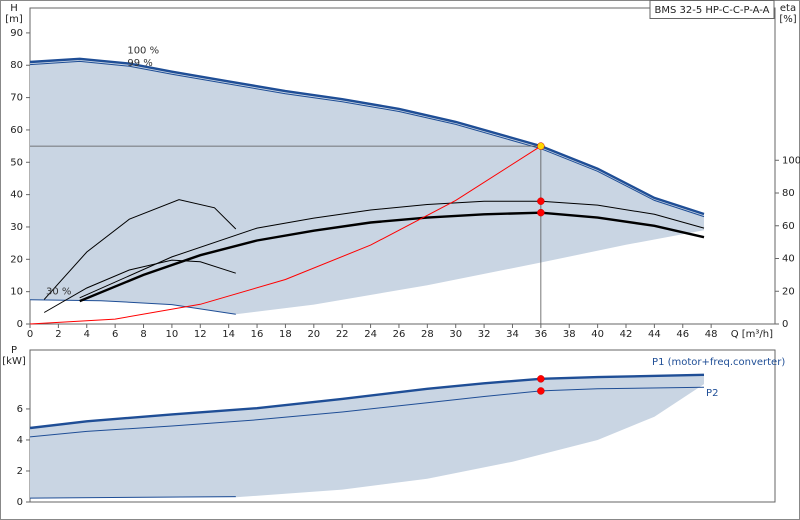  I want to click on x-tick-label: 8, so click(143, 334).